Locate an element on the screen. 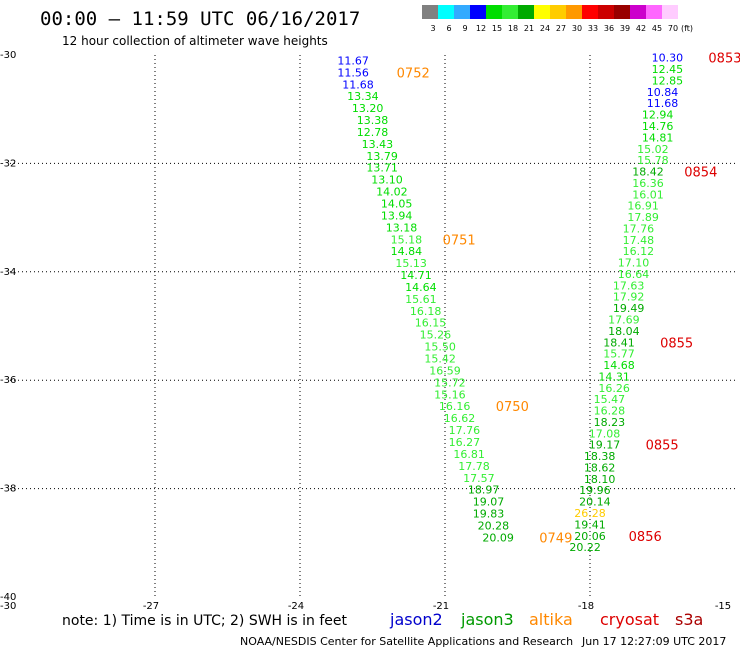 The height and width of the screenshot is (650, 740). wave-height-value: 15.61 is located at coordinates (421, 299).